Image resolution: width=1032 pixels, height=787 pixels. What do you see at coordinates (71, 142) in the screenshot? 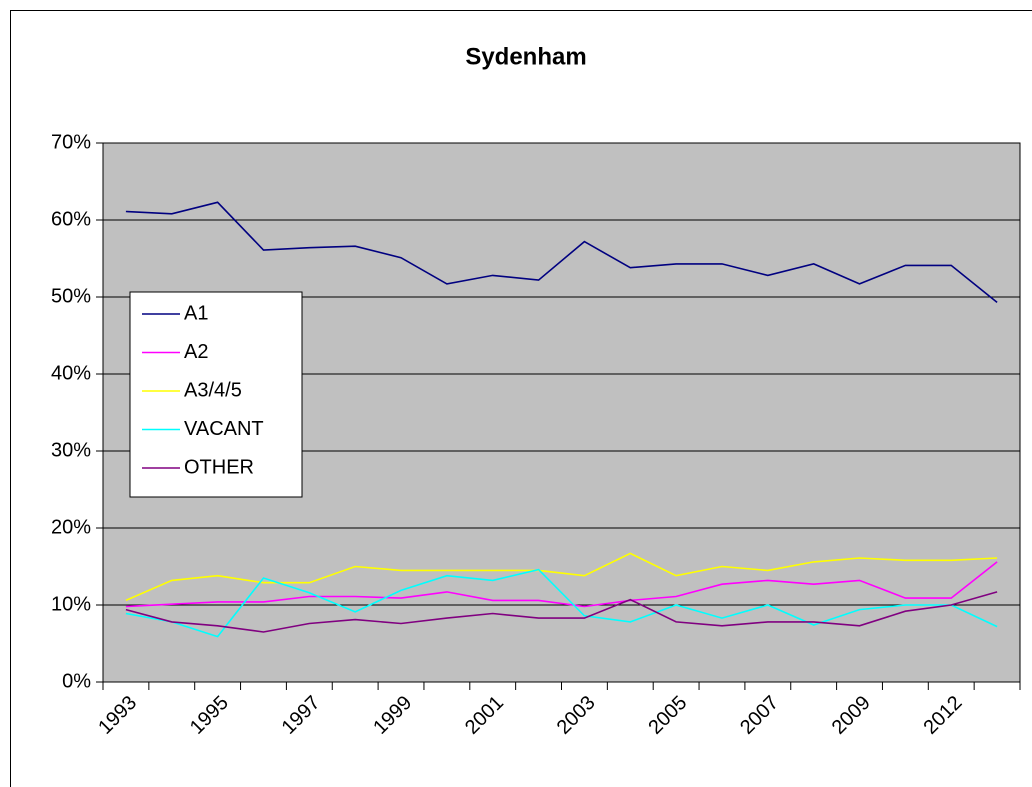
I see `y-tick-label: 70%` at bounding box center [71, 142].